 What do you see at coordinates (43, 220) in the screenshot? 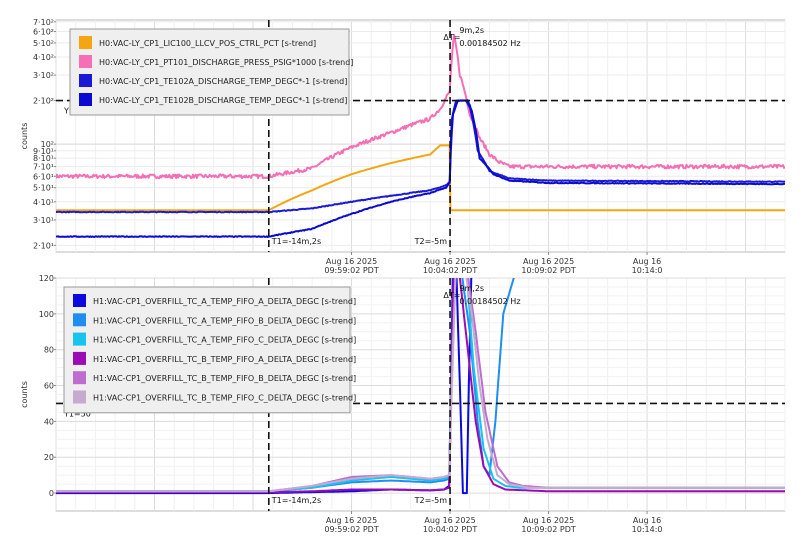
I see `y-tick-label: 3·10¹` at bounding box center [43, 220].